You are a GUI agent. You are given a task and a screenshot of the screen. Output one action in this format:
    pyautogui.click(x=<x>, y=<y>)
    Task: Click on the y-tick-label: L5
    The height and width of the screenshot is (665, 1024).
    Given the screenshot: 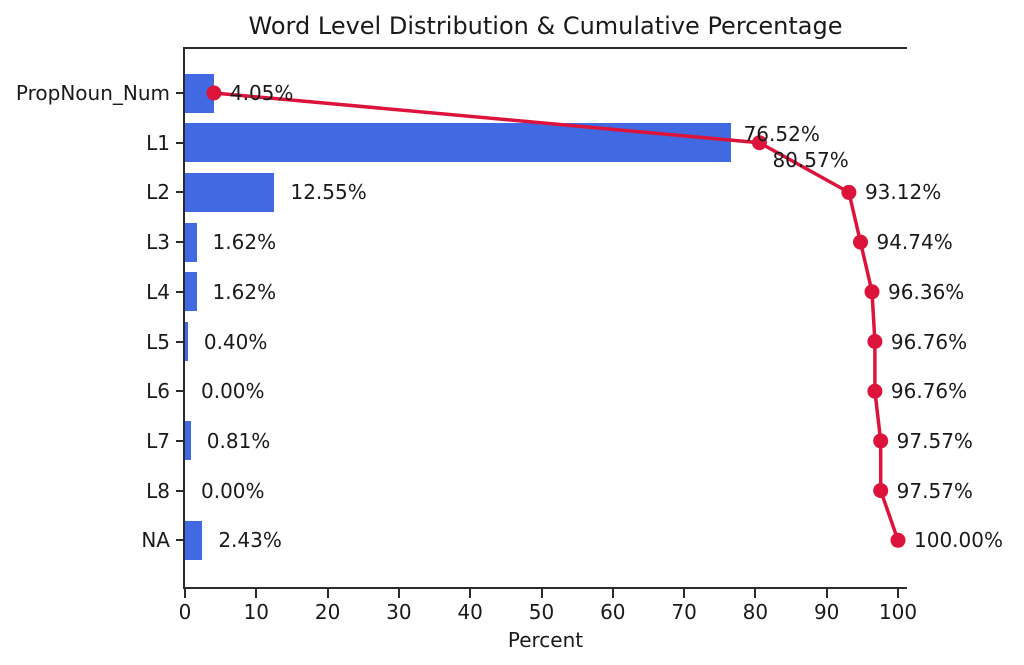 What is the action you would take?
    pyautogui.click(x=158, y=341)
    